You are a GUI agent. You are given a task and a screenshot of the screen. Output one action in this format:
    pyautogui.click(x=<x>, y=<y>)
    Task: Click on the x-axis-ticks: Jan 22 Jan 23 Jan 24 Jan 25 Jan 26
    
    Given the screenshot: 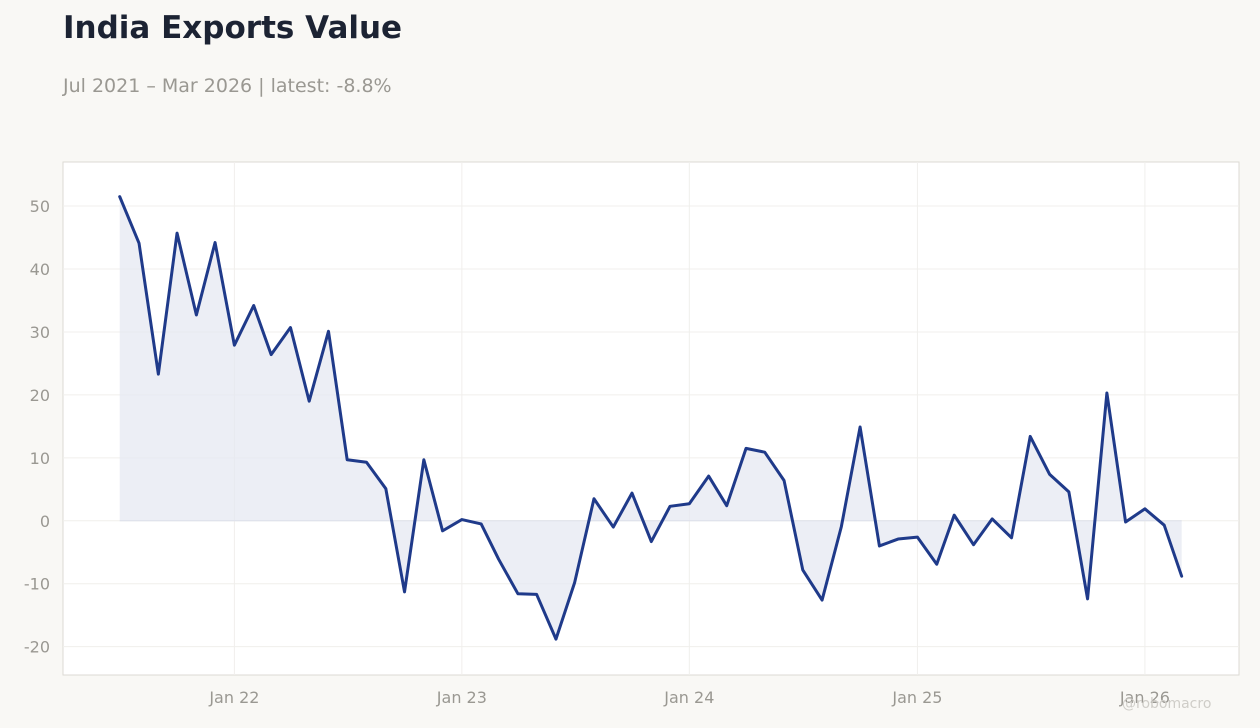 What is the action you would take?
    pyautogui.click(x=689, y=697)
    